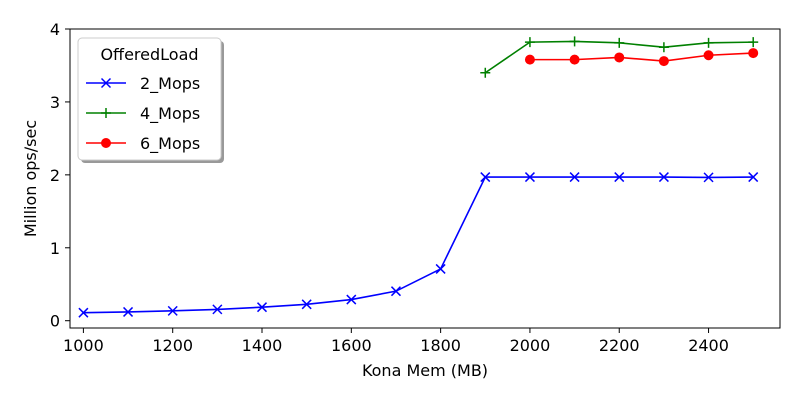 This screenshot has height=400, width=800. Describe the element at coordinates (55, 29) in the screenshot. I see `y-tick-label: 4` at that location.